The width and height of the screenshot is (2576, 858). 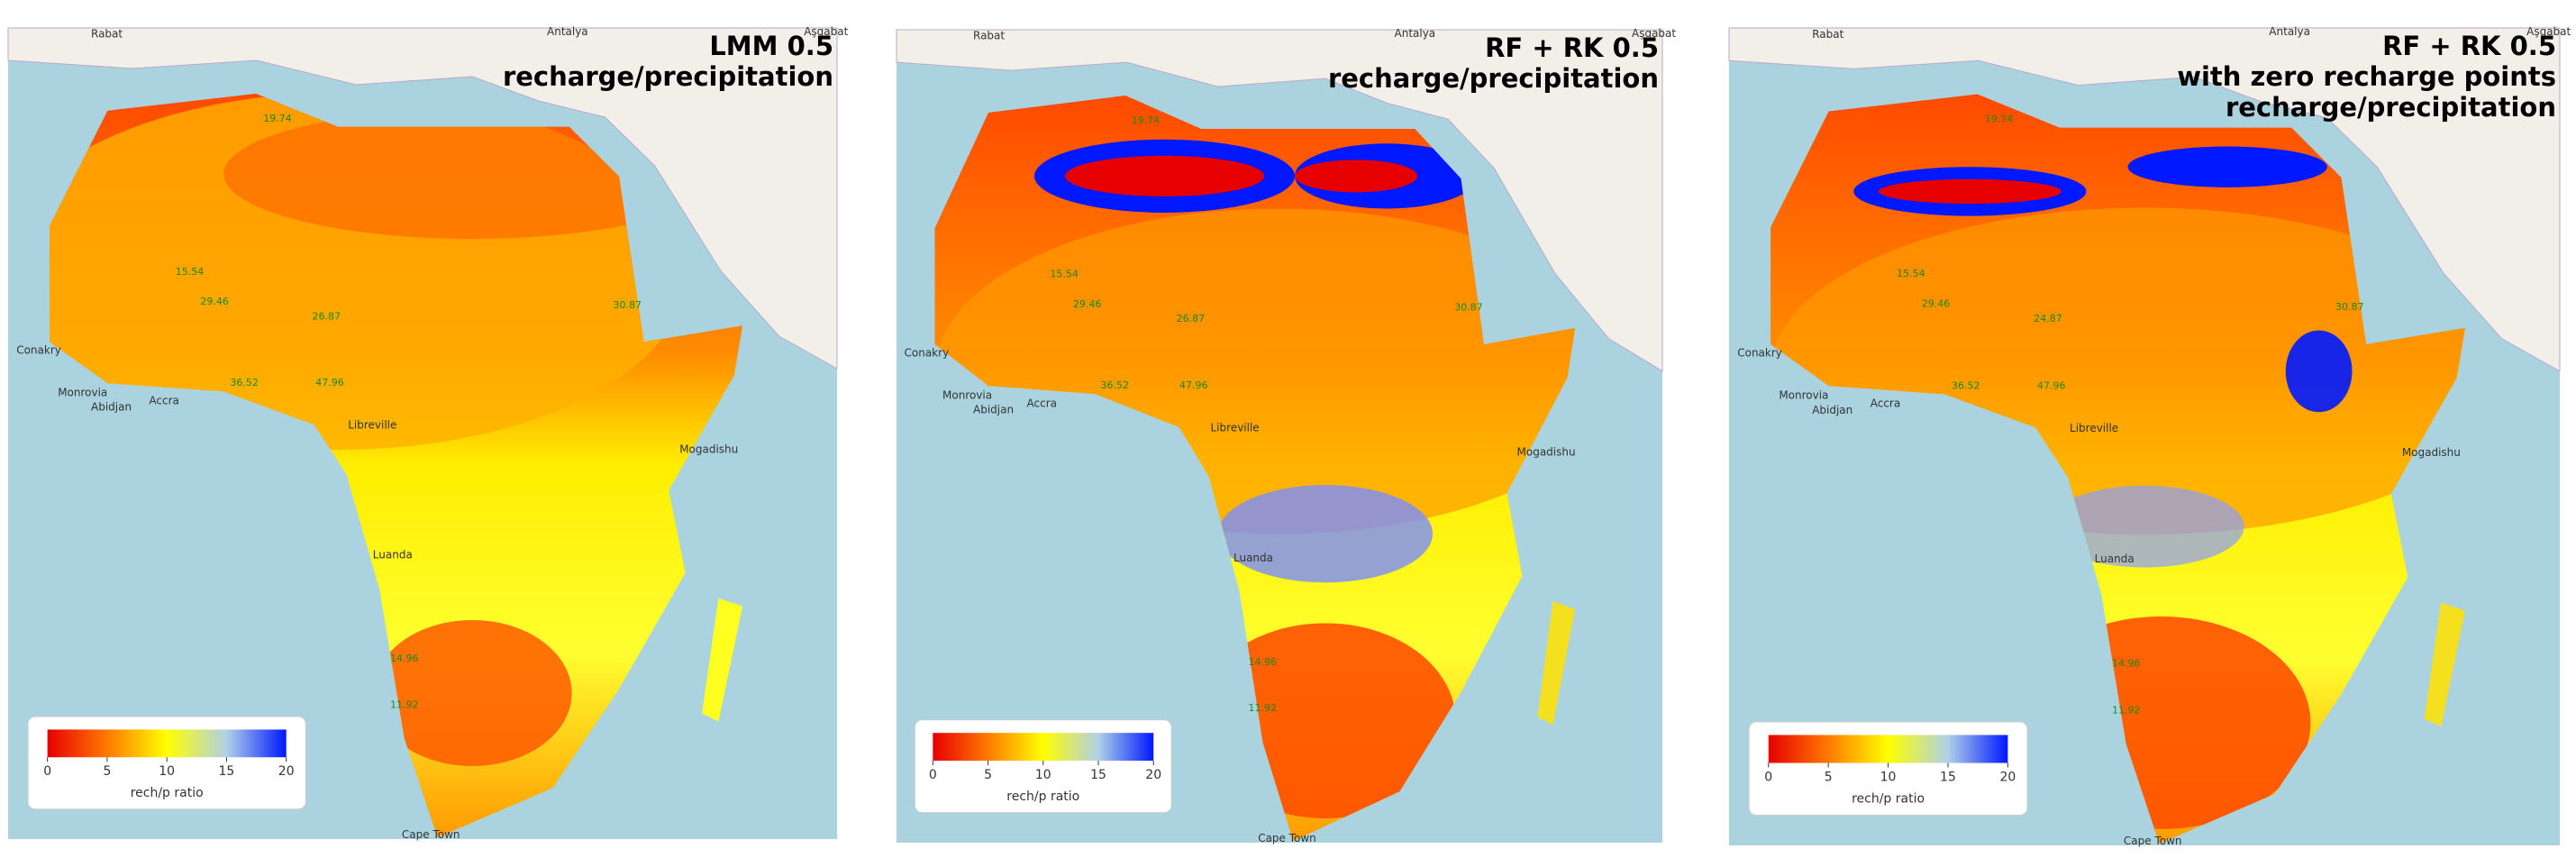 I want to click on point-label: 24.87, so click(x=2048, y=318).